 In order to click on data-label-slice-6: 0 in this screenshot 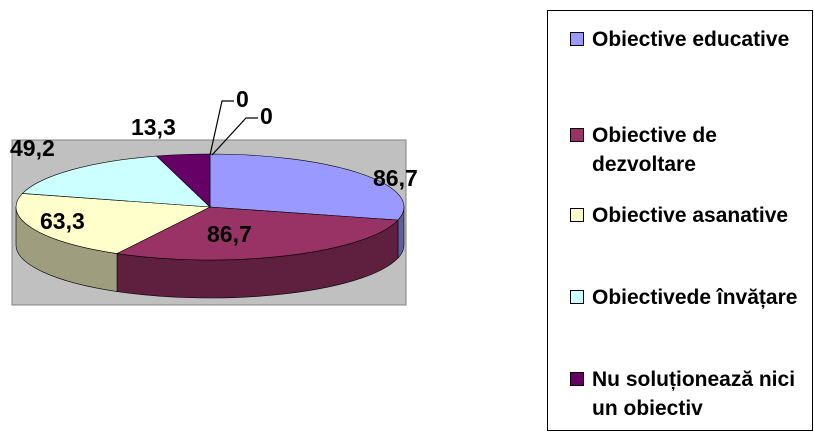, I will do `click(266, 116)`.